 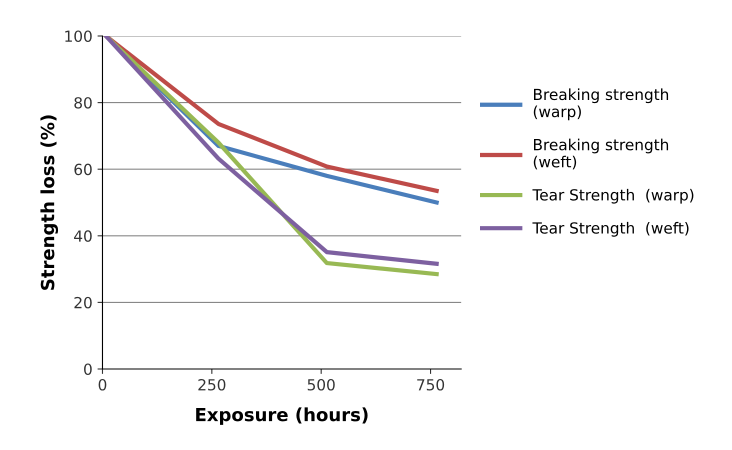 I want to click on x-tick-label: 500, so click(x=321, y=384).